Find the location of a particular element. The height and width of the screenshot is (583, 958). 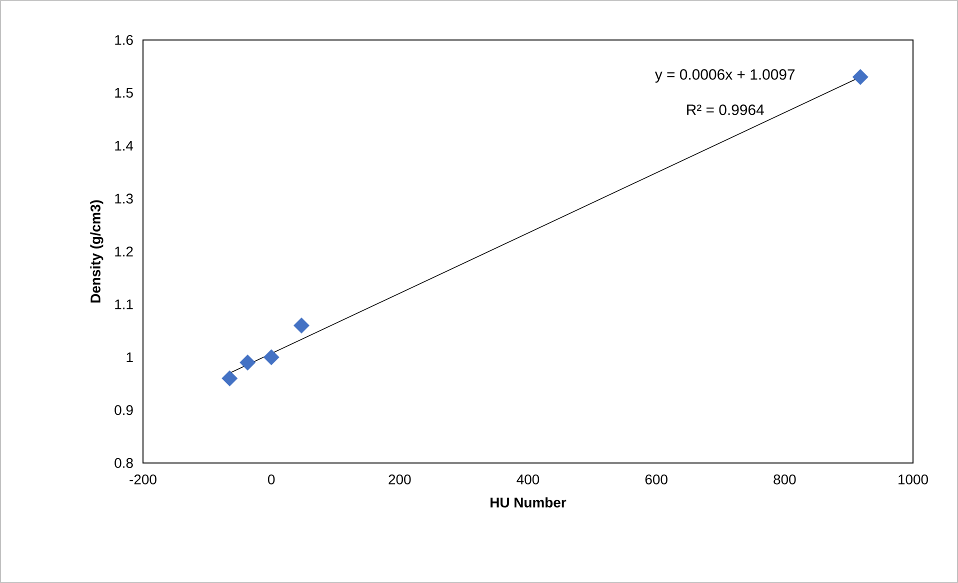

y-tick-label: 1.4 is located at coordinates (124, 145).